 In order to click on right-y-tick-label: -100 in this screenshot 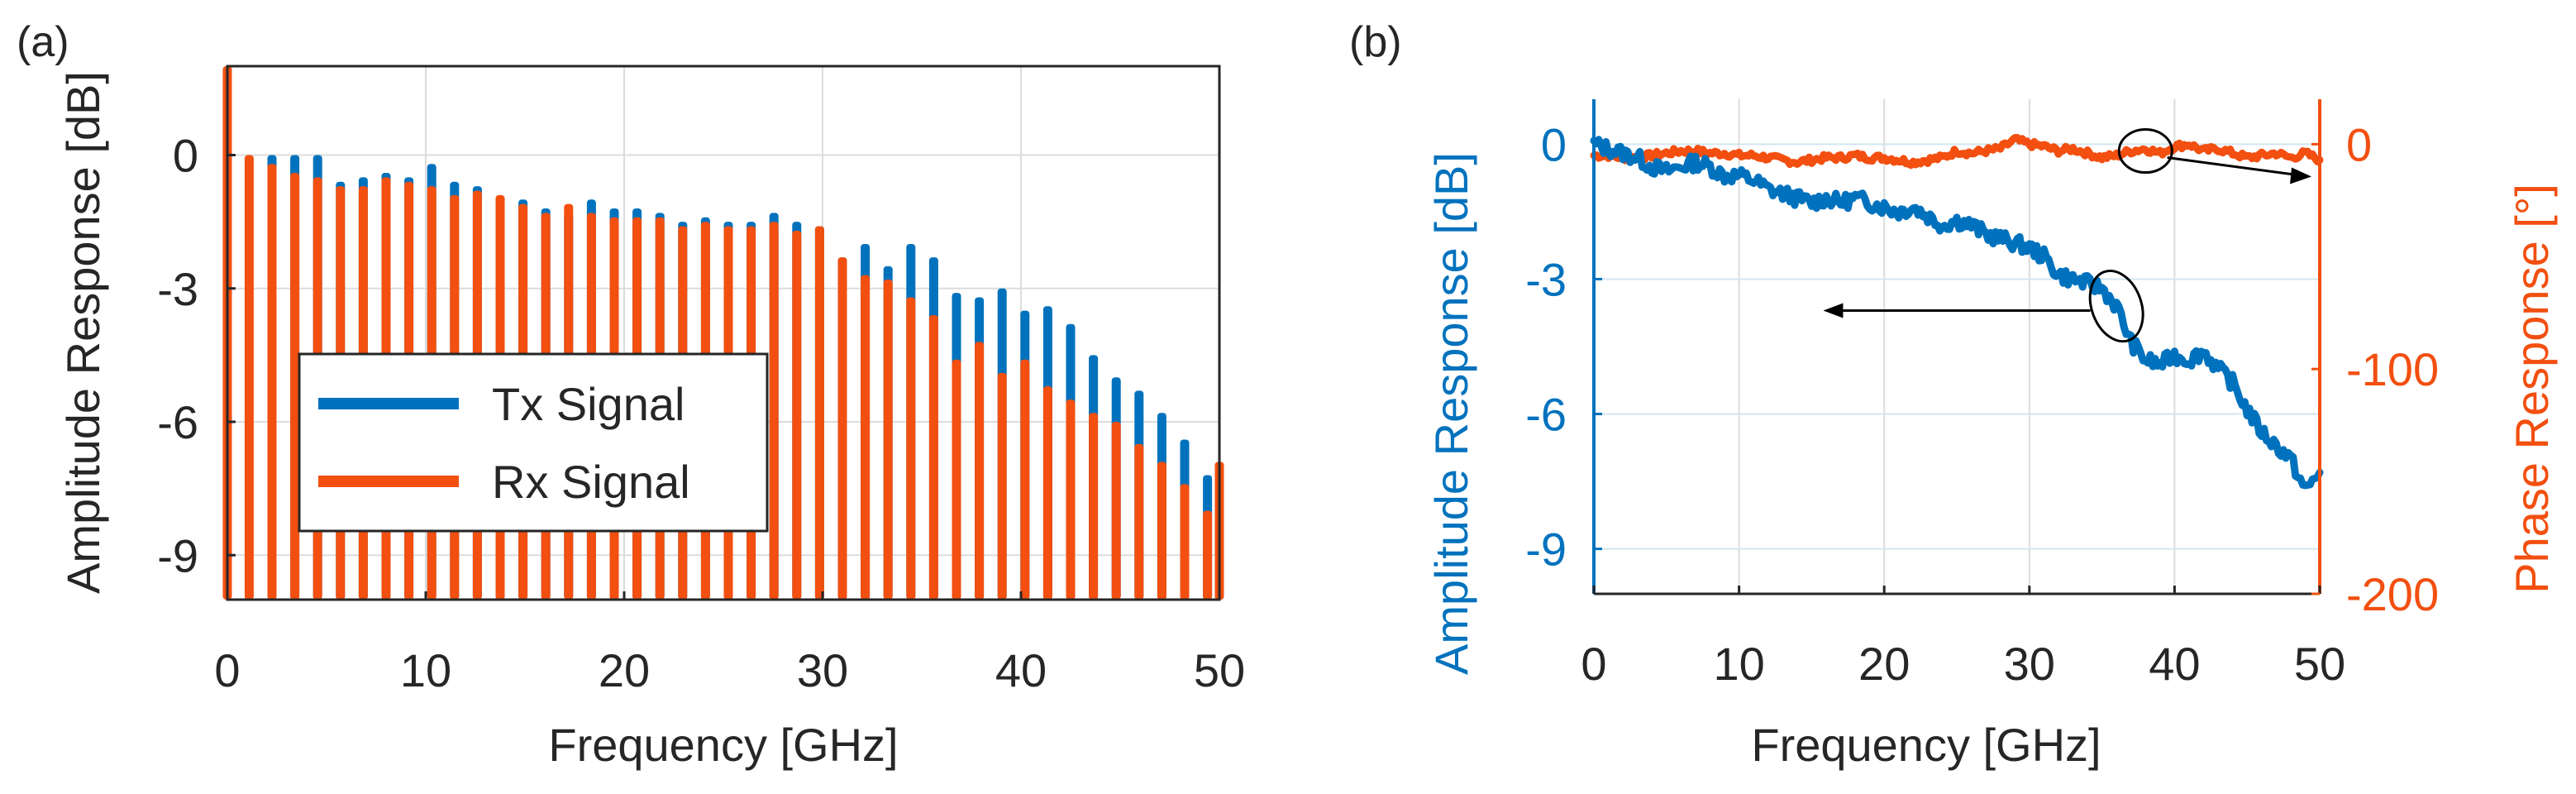, I will do `click(2392, 369)`.